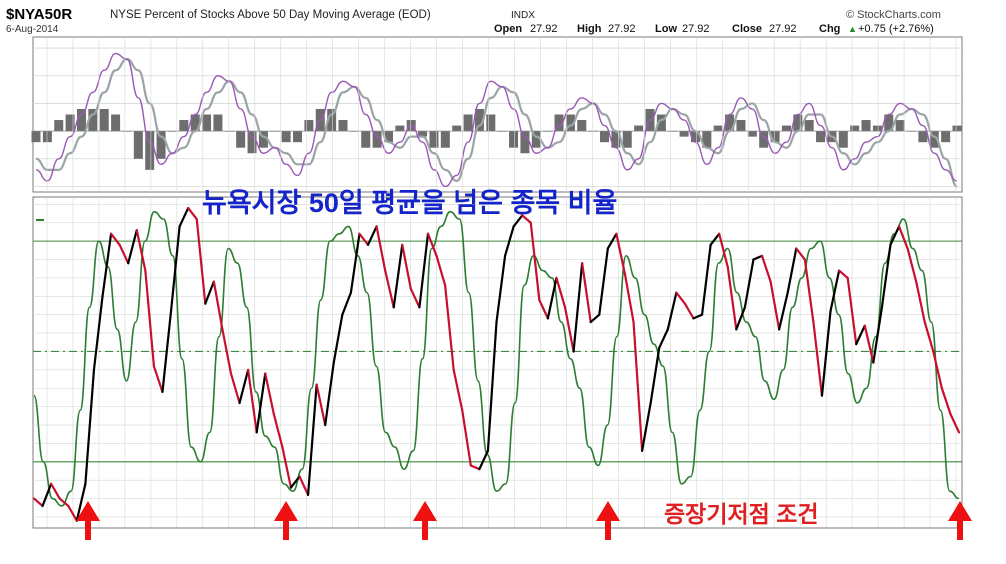  I want to click on low-label: Low, so click(666, 29).